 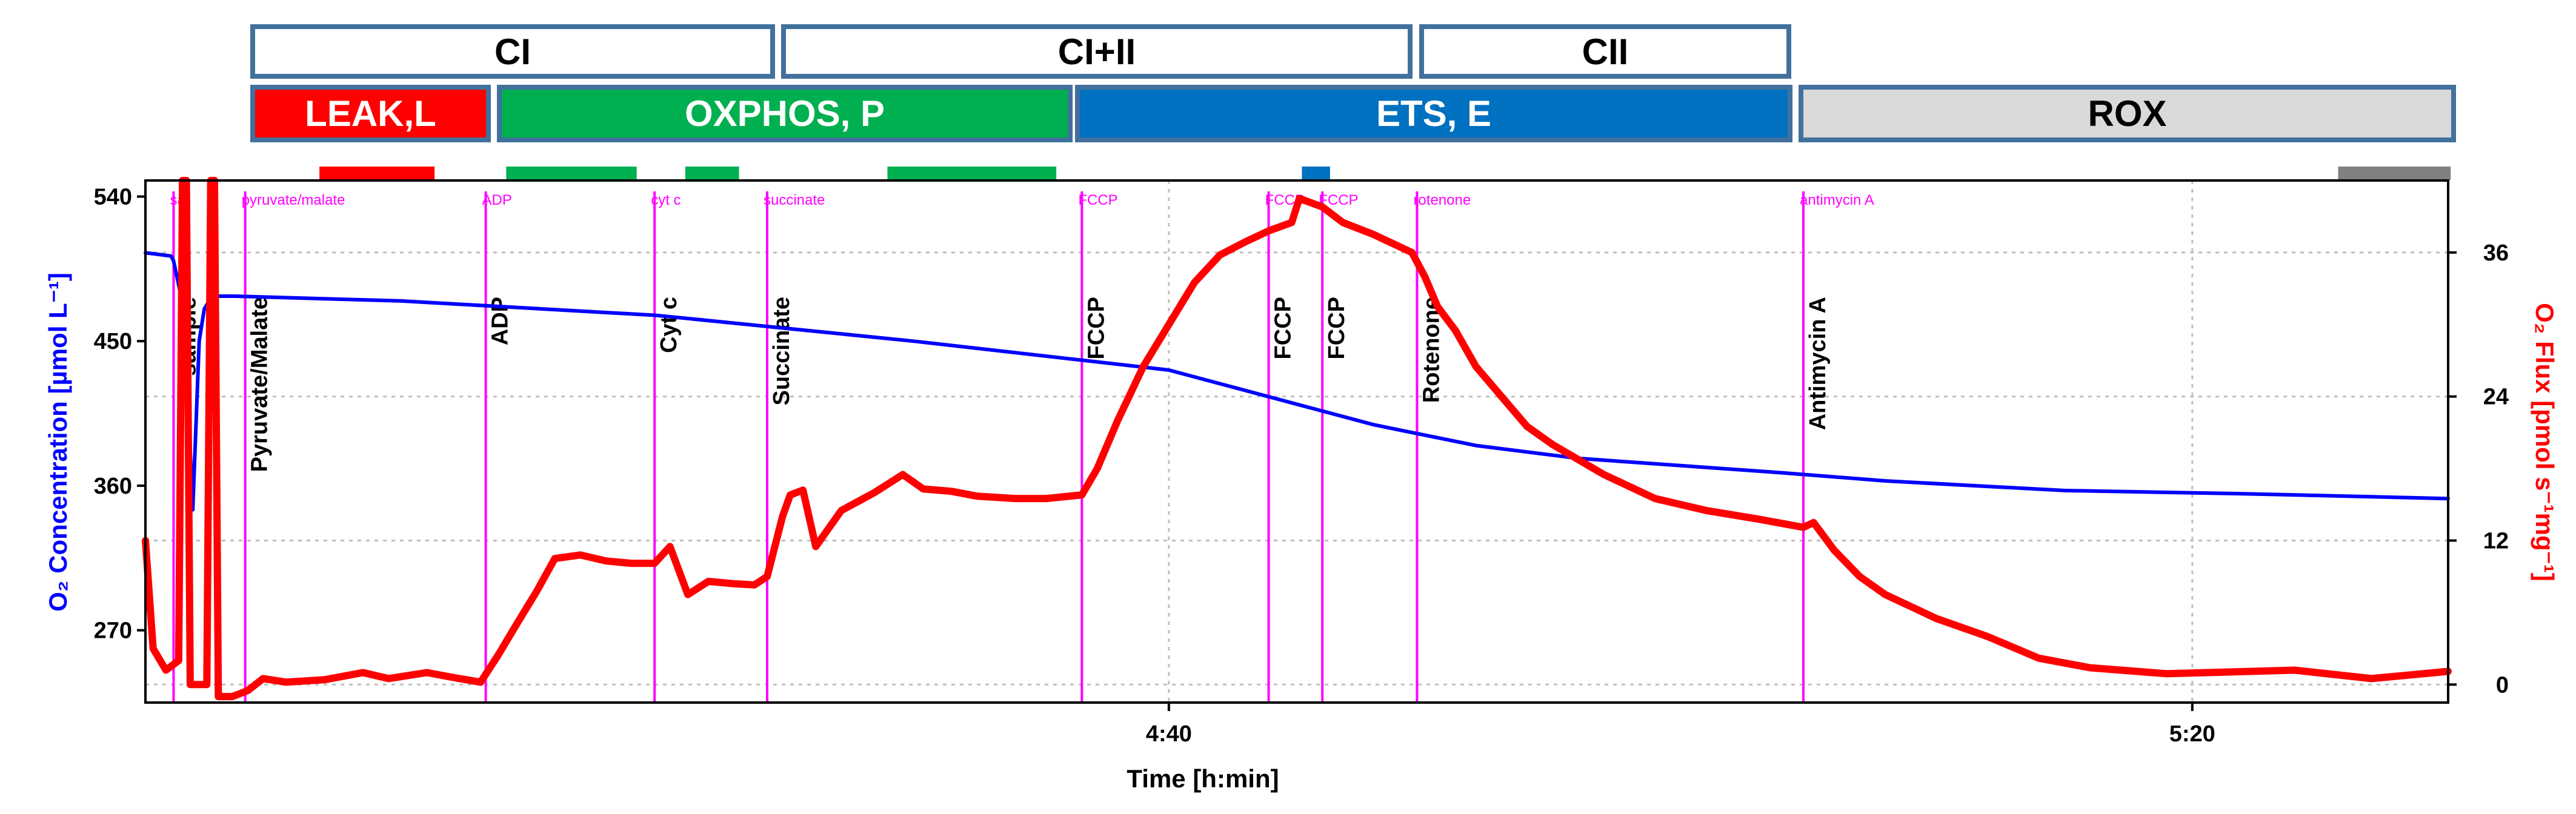 What do you see at coordinates (1818, 363) in the screenshot?
I see `event-label: Antimycin A` at bounding box center [1818, 363].